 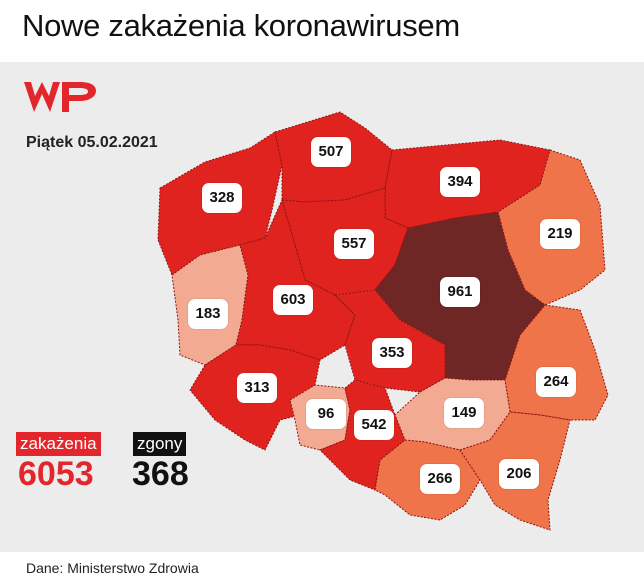 What do you see at coordinates (295, 279) in the screenshot?
I see `region-shape-wielkopolskie` at bounding box center [295, 279].